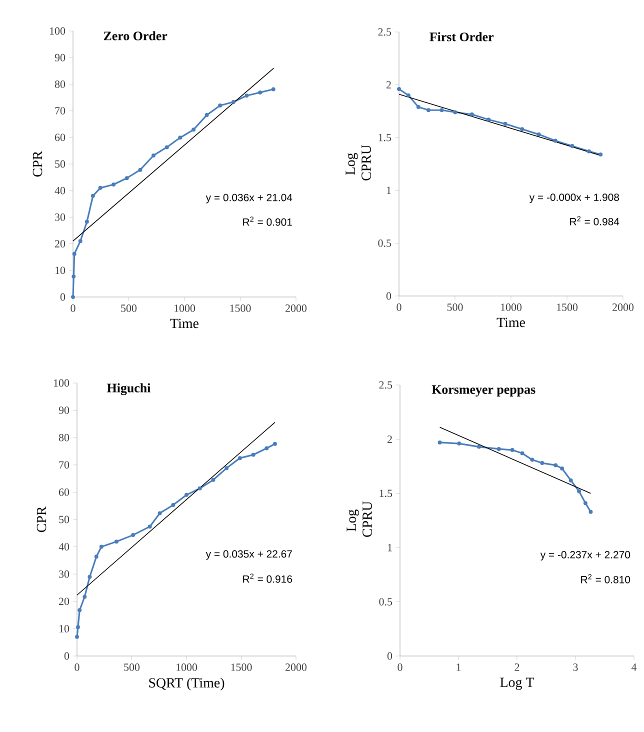  Describe the element at coordinates (517, 667) in the screenshot. I see `x-tick-label: 2` at that location.